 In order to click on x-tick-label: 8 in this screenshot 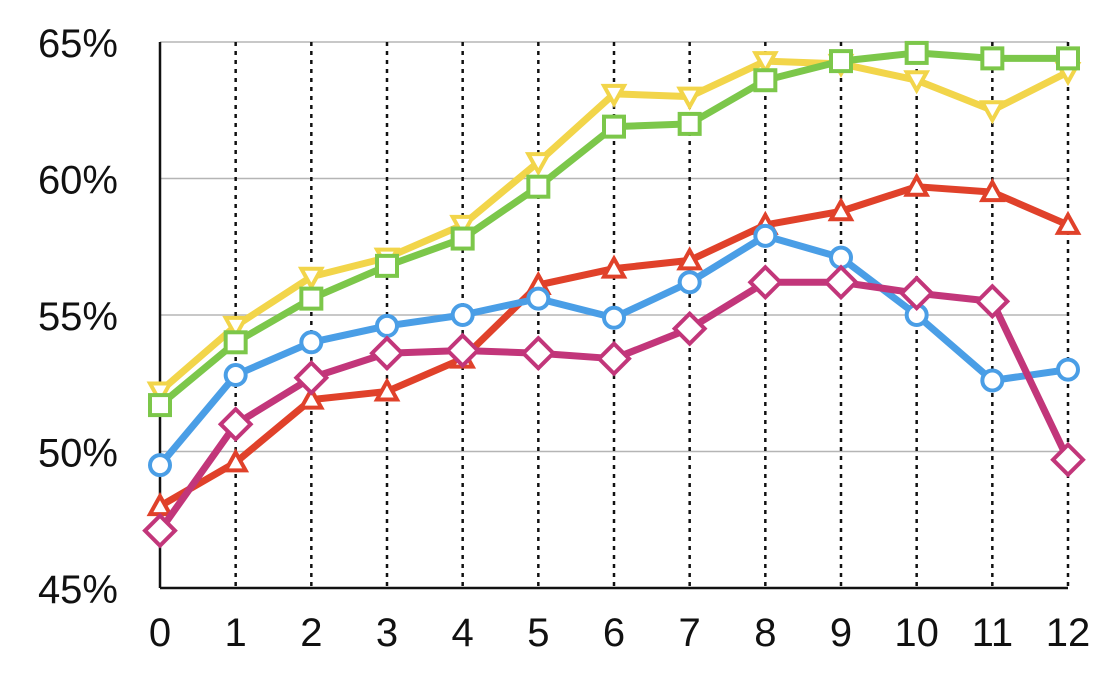, I will do `click(765, 633)`.